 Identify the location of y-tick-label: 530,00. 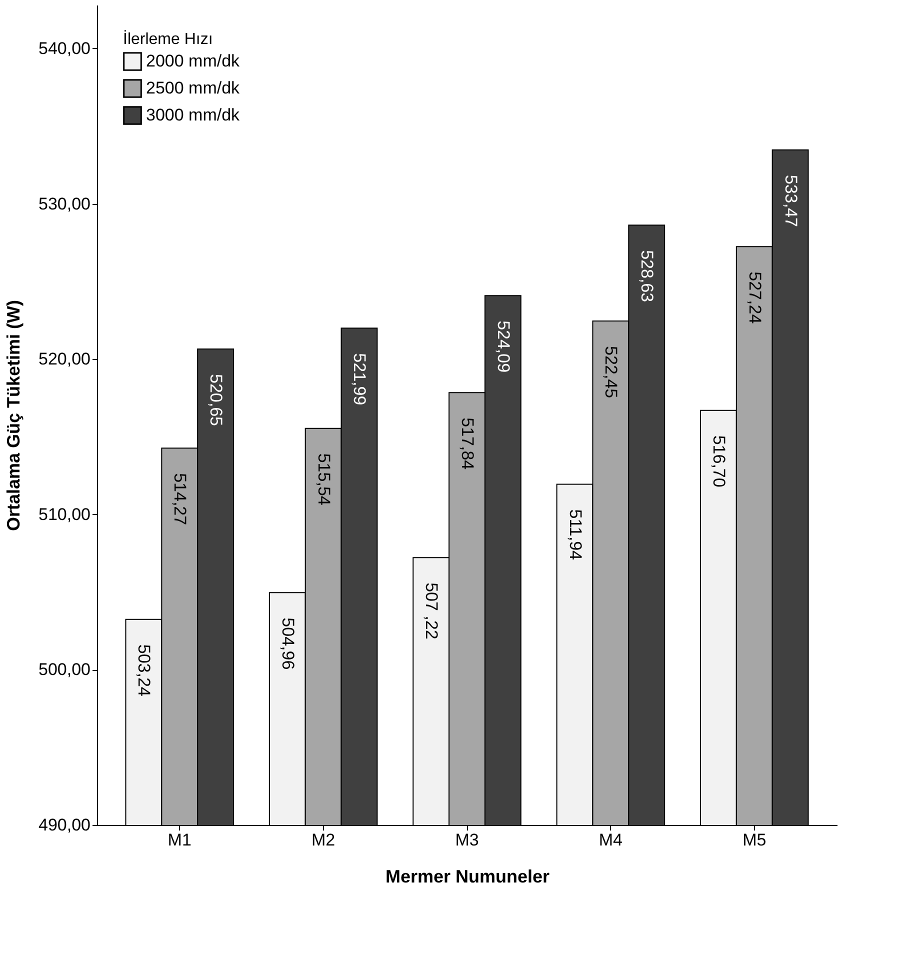
(64, 204).